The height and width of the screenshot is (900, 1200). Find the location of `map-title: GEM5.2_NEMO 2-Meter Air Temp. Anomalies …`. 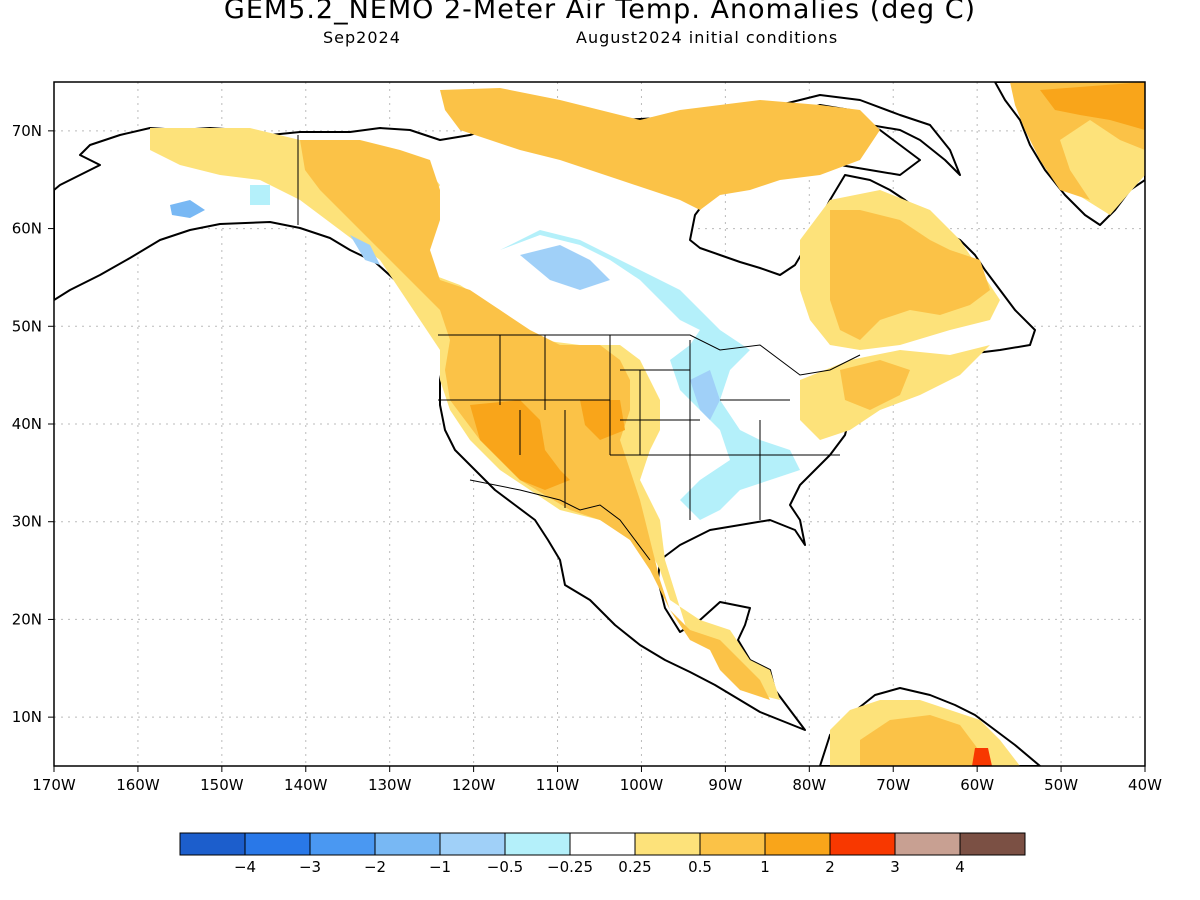

map-title: GEM5.2_NEMO 2-Meter Air Temp. Anomalies … is located at coordinates (600, 12).